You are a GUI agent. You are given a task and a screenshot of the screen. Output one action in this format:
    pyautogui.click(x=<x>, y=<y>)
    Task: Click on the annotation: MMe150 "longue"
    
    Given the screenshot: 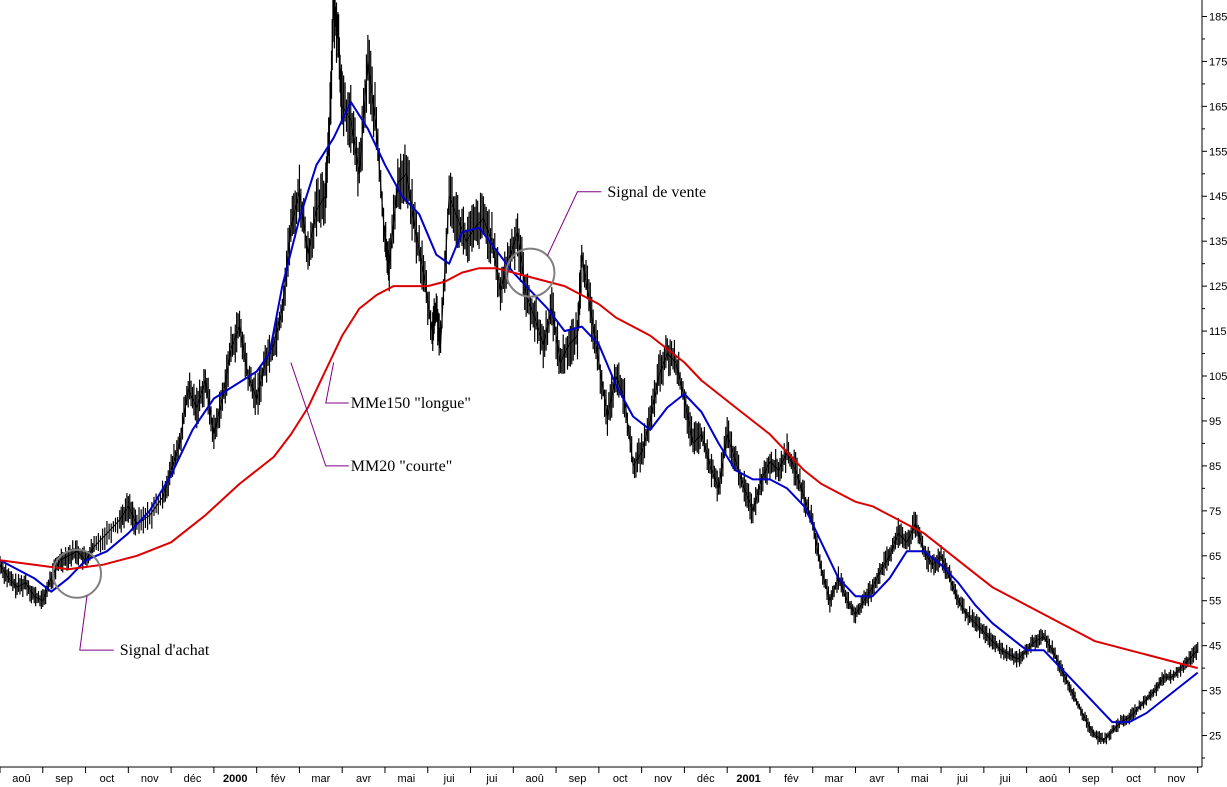 What is the action you would take?
    pyautogui.click(x=398, y=387)
    